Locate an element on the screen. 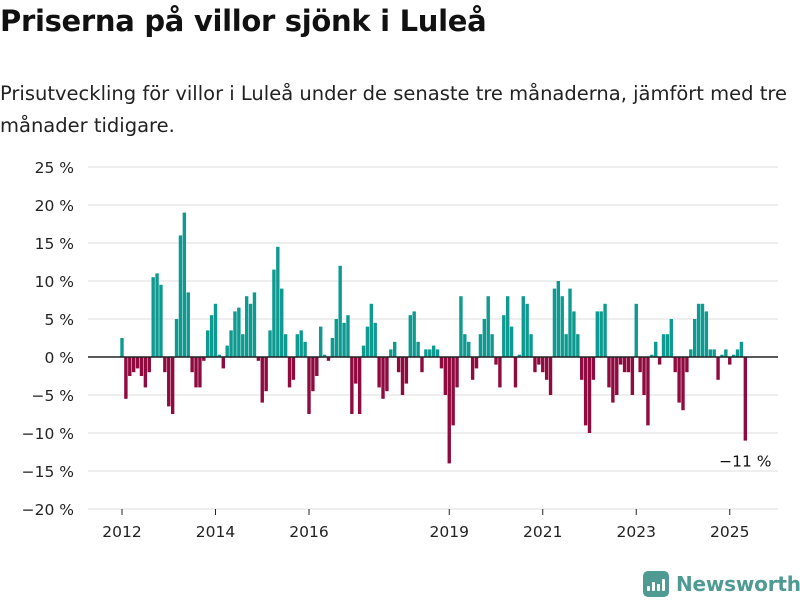  y-tick-label: 10 % is located at coordinates (54, 282).